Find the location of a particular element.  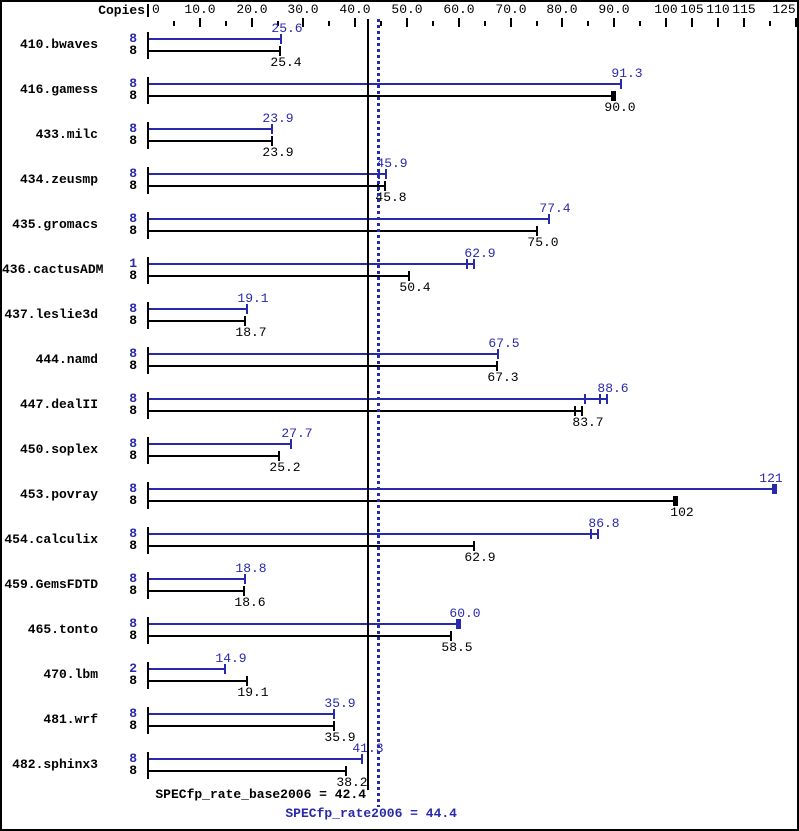

peak-value-label: 27.7 is located at coordinates (297, 433).